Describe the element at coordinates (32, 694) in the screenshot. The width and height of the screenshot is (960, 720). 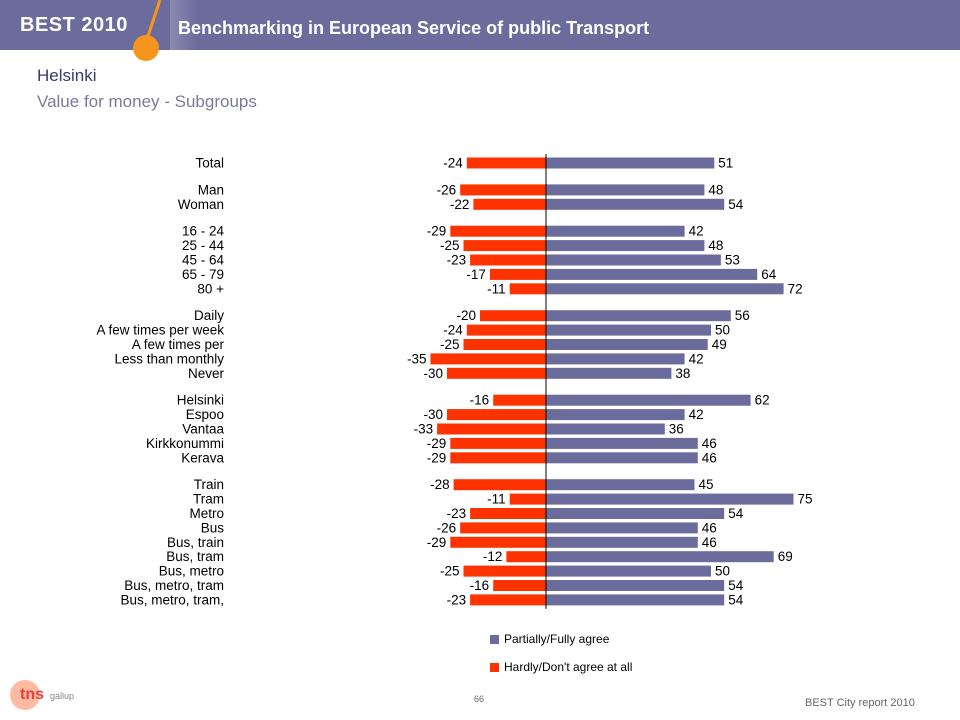
I see `logo-main: tns` at that location.